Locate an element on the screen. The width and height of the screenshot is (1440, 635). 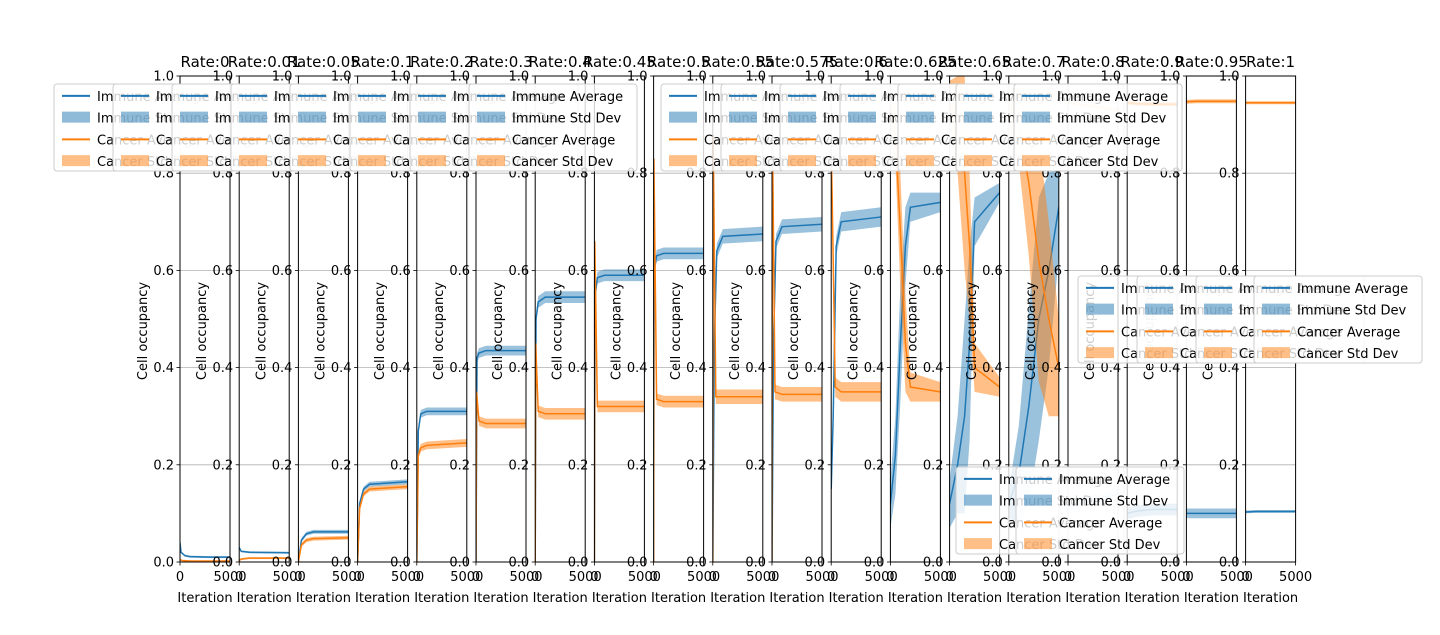
panel-title: Rate:1 is located at coordinates (1270, 62).